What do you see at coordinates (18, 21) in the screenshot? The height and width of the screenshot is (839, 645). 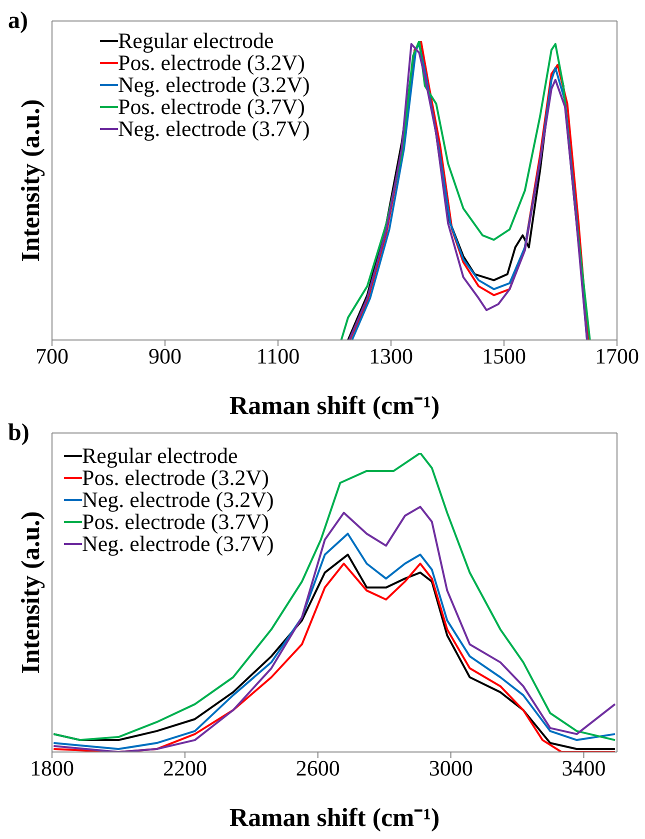 I see `chart-title: a)` at bounding box center [18, 21].